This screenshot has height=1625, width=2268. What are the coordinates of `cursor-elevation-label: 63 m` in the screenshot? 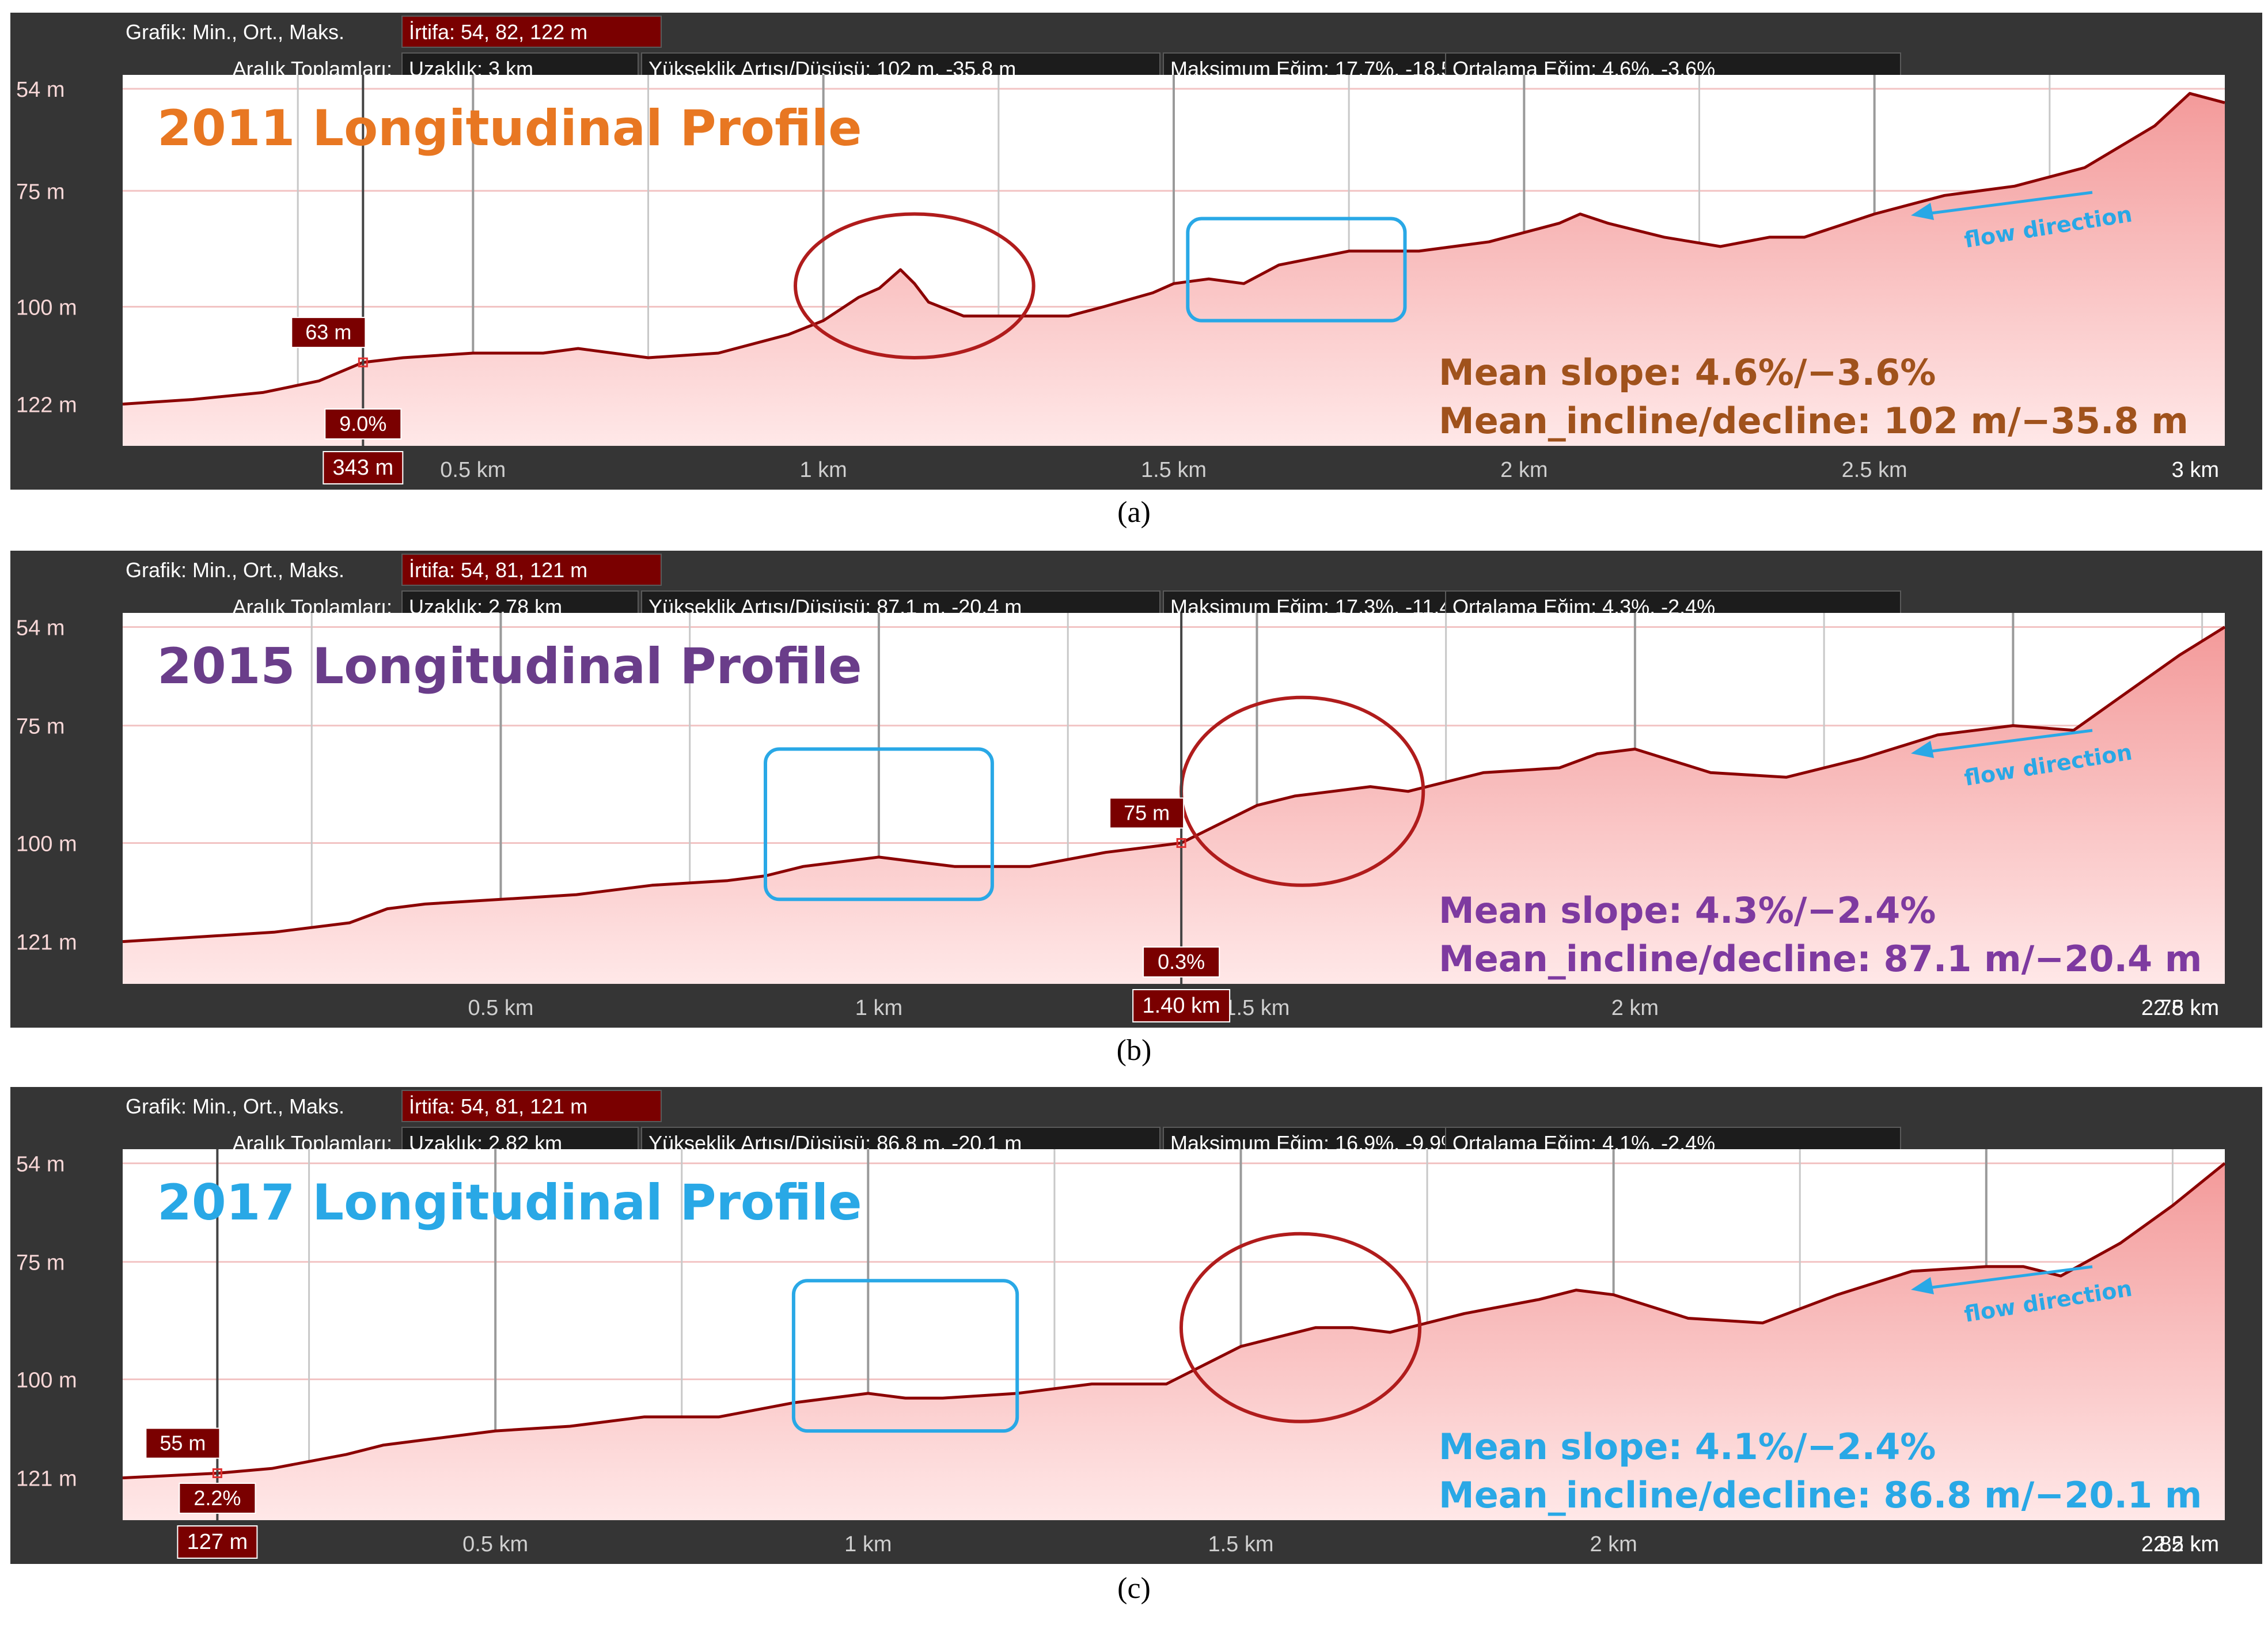 It's located at (328, 332).